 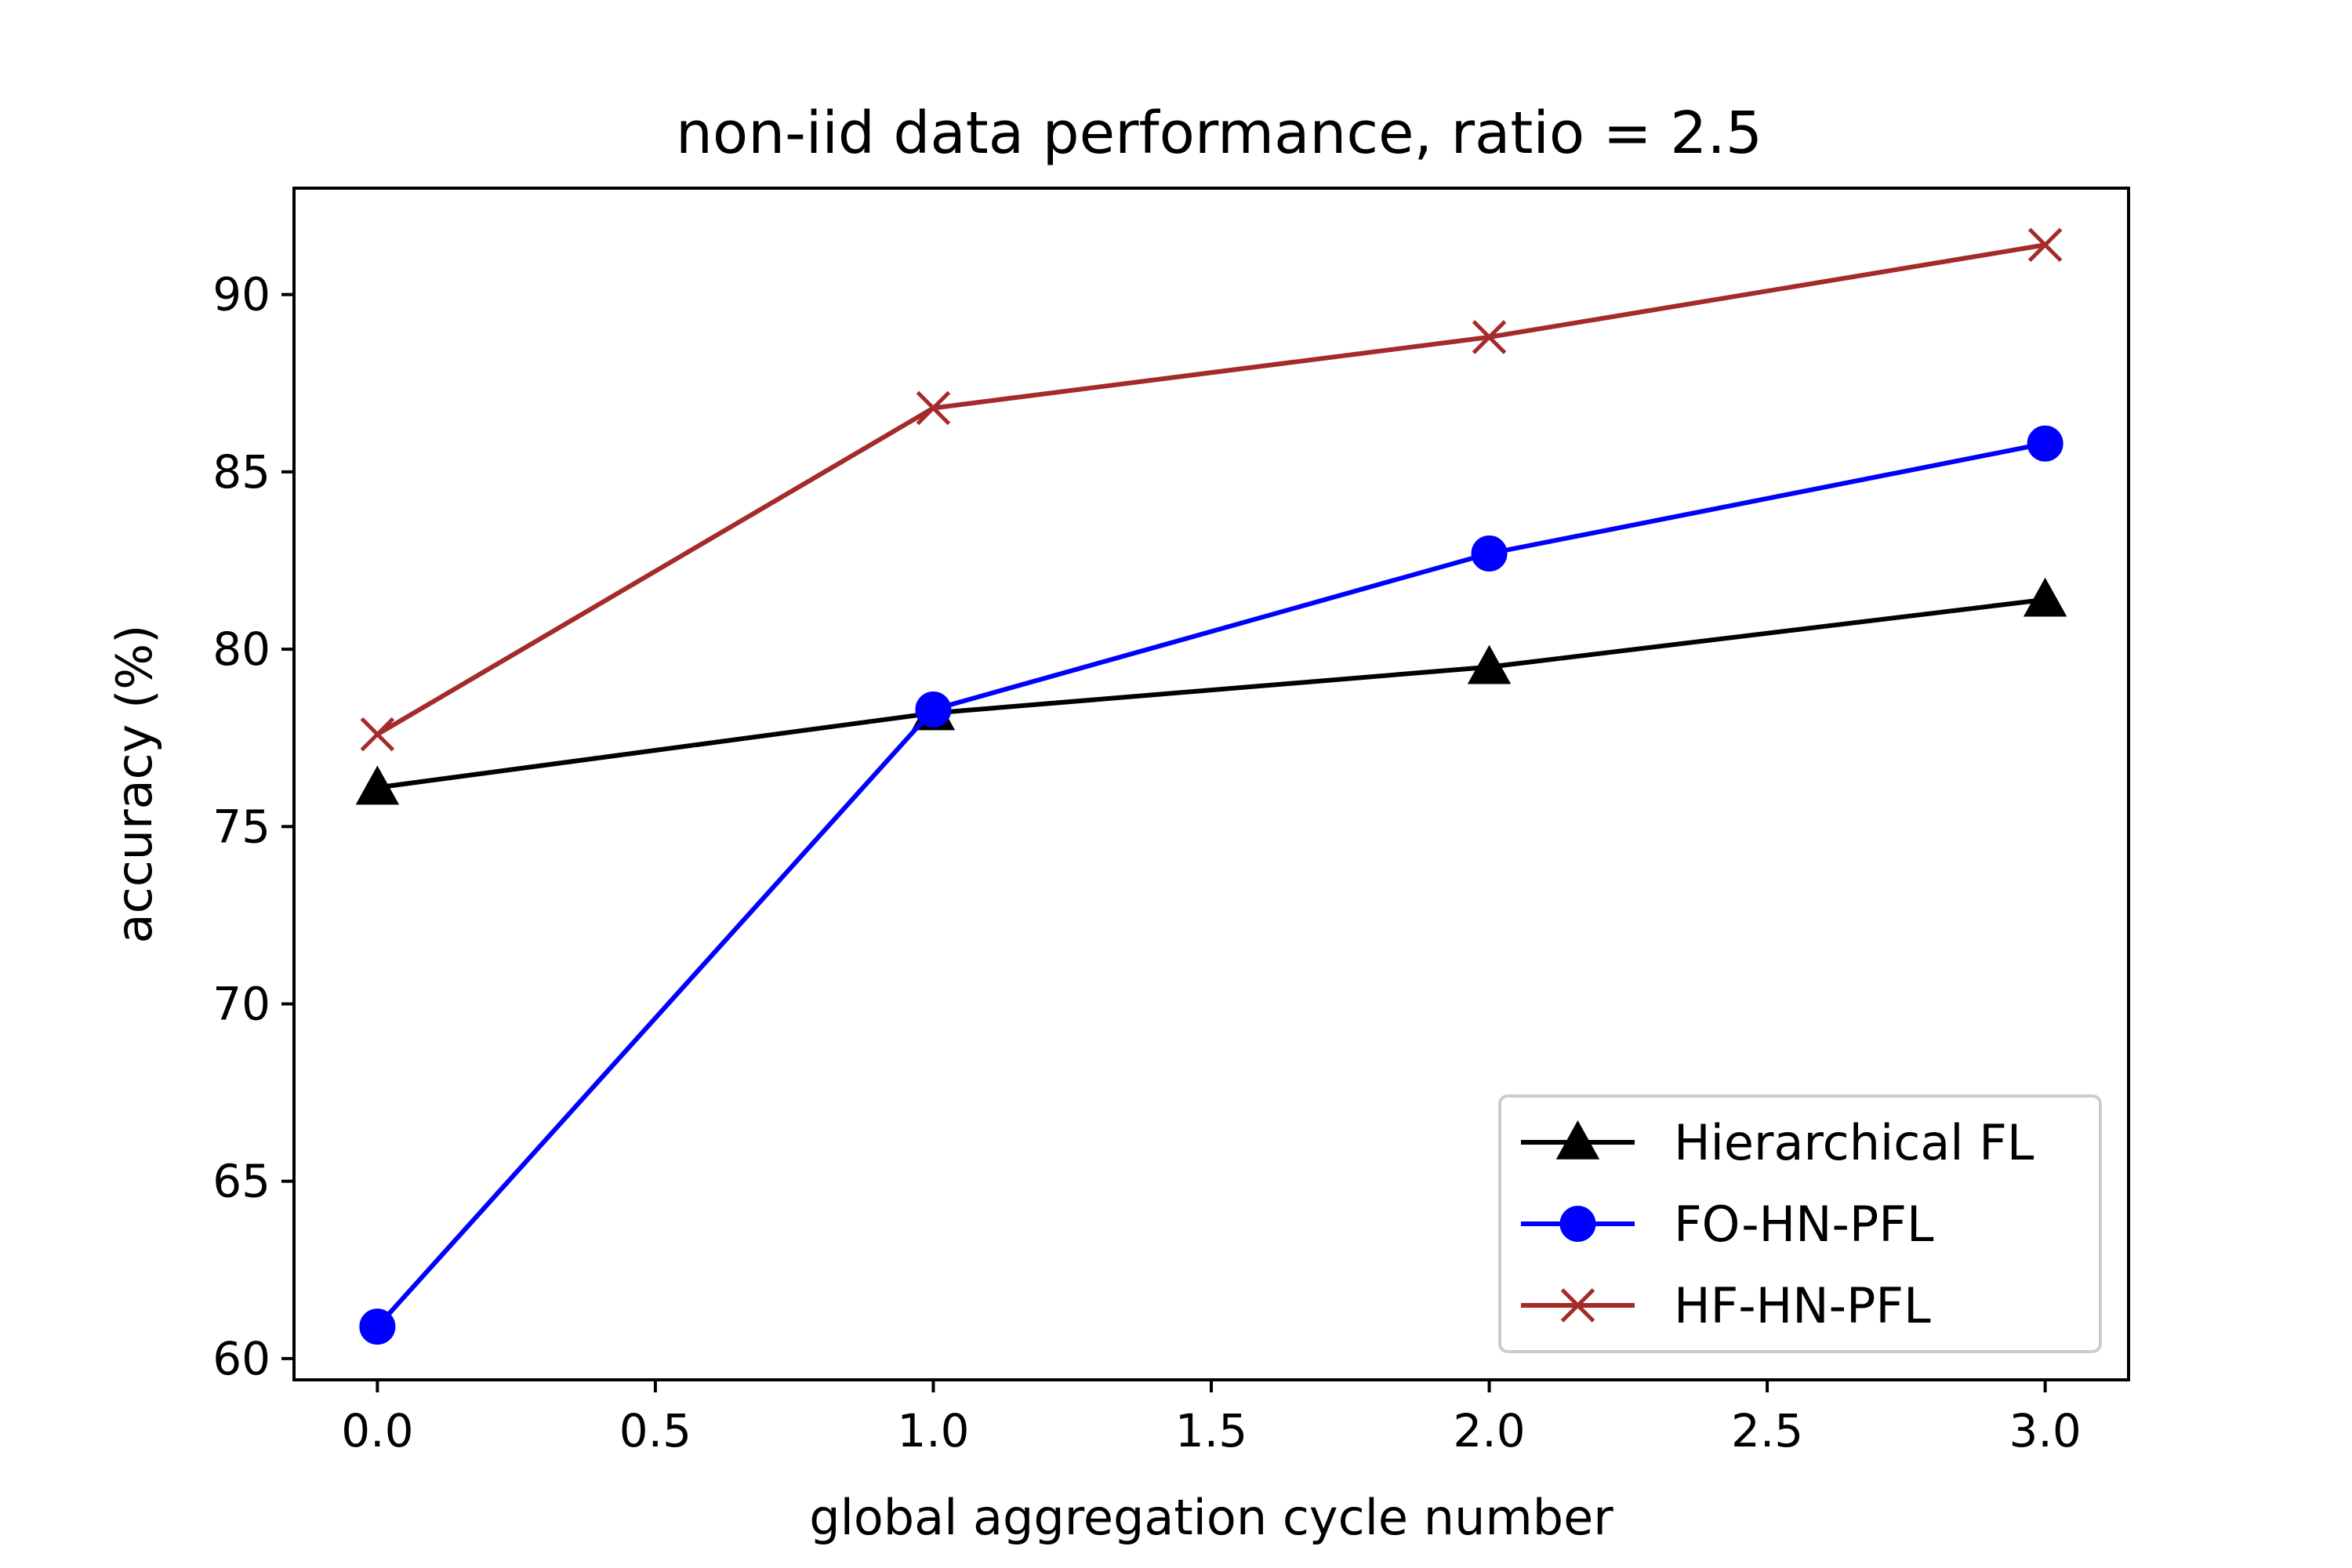 I want to click on y-axis-label: accuracy (%), so click(x=134, y=784).